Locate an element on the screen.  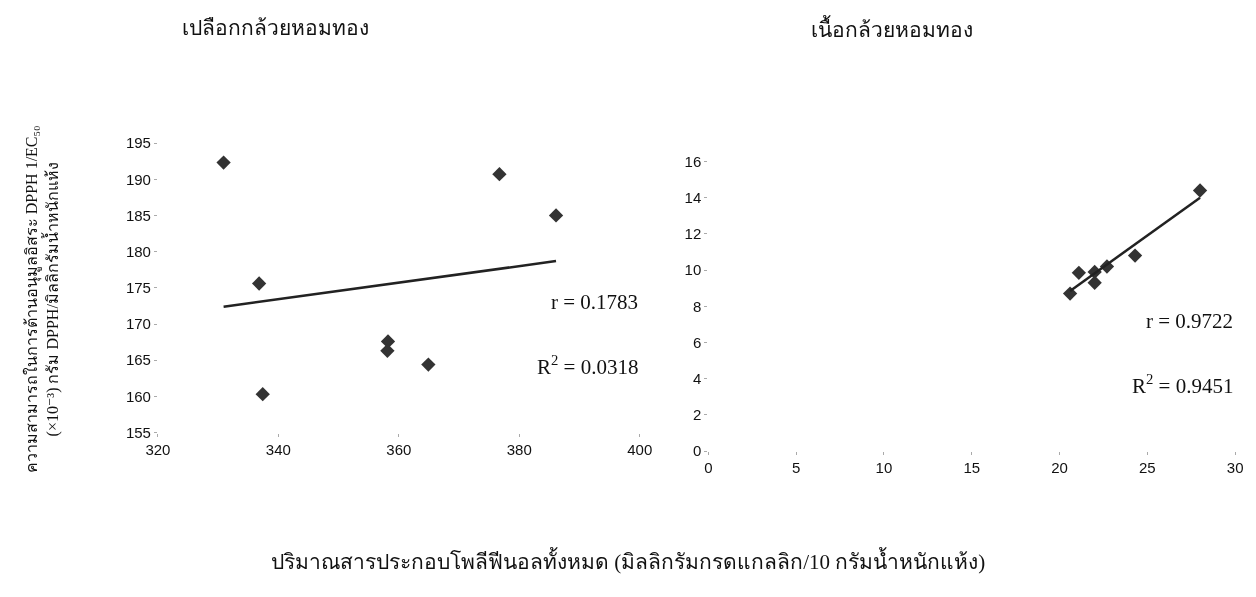
annotation: R$^{2}$ = 0.9451 is located at coordinates (1183, 384).